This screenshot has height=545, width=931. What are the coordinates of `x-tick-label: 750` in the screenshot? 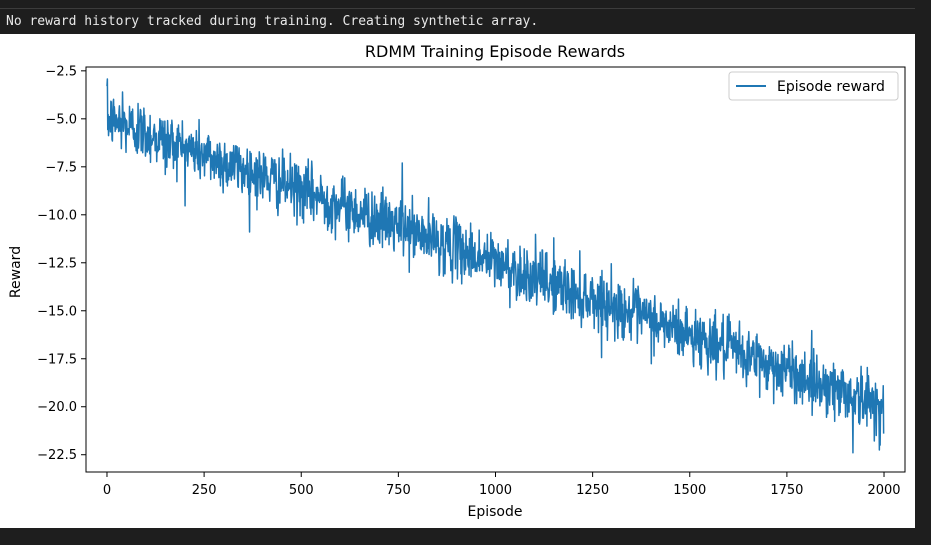 It's located at (398, 490).